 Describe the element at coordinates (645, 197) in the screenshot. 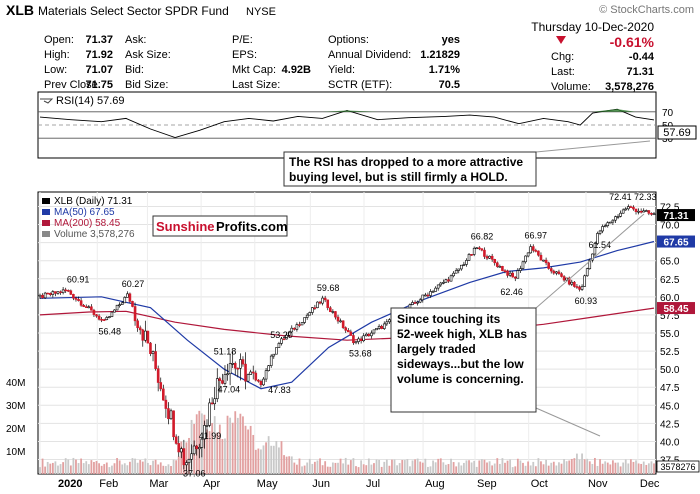

I see `price-point-label: 72.33` at that location.